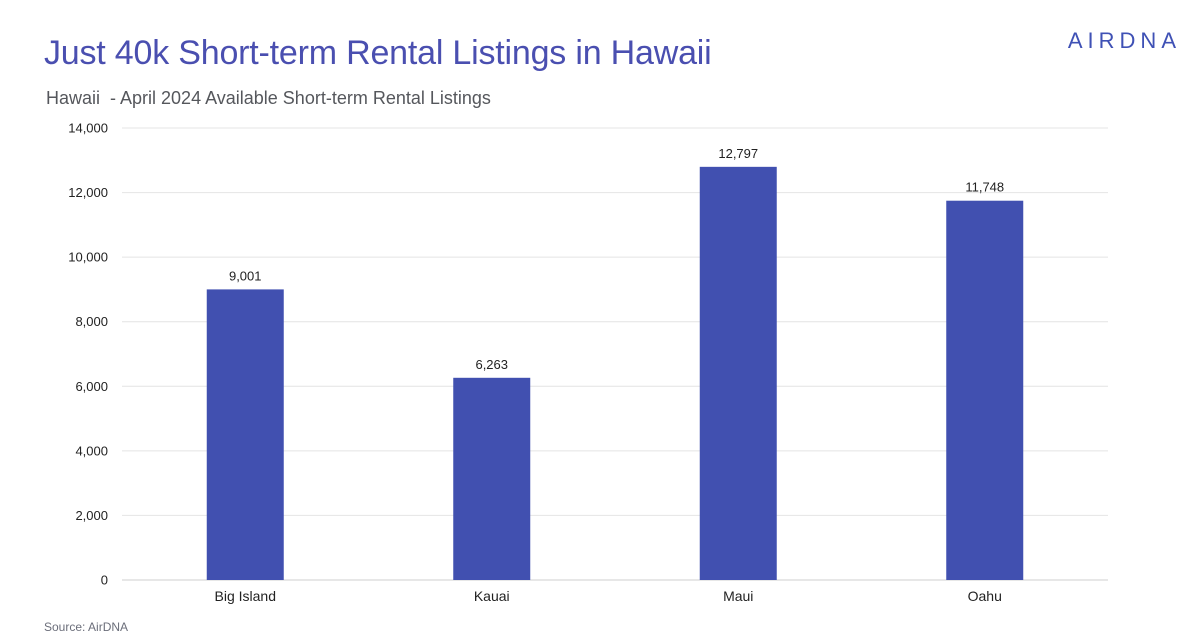 This screenshot has width=1200, height=640. Describe the element at coordinates (88, 128) in the screenshot. I see `y-tick-label: 14,000` at that location.